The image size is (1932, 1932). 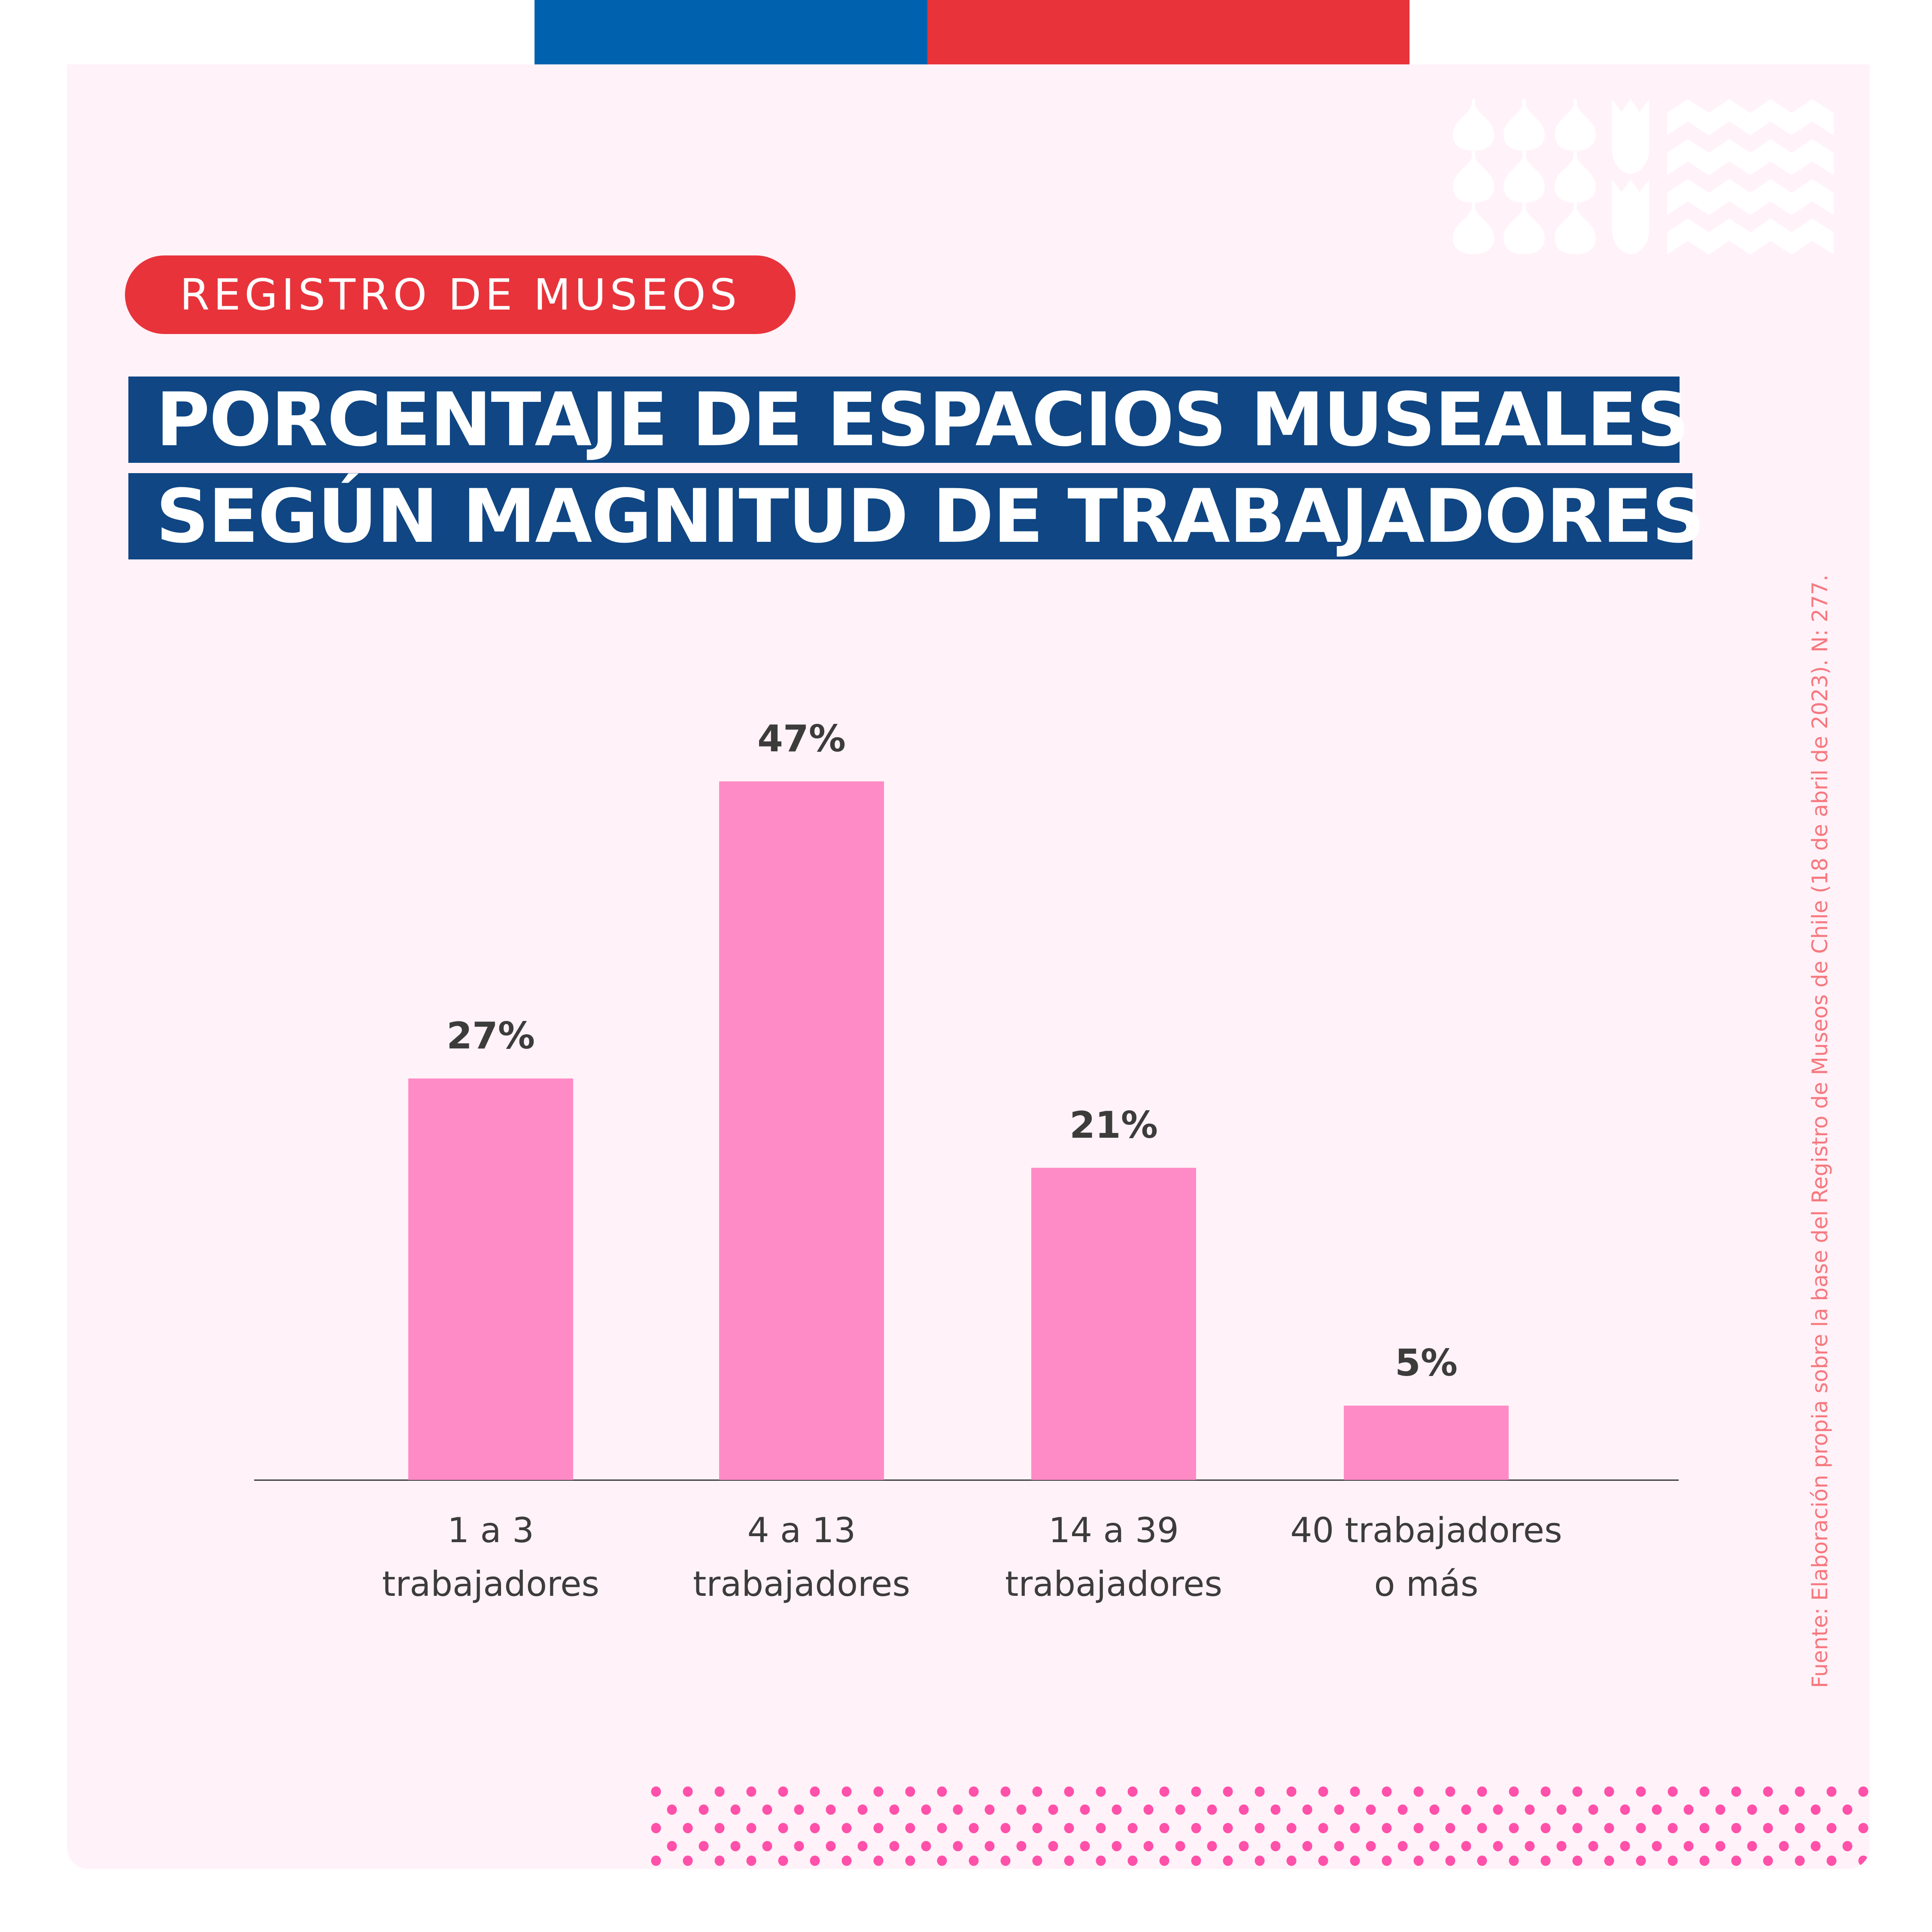 I want to click on flag-stripe-blue, so click(x=731, y=32).